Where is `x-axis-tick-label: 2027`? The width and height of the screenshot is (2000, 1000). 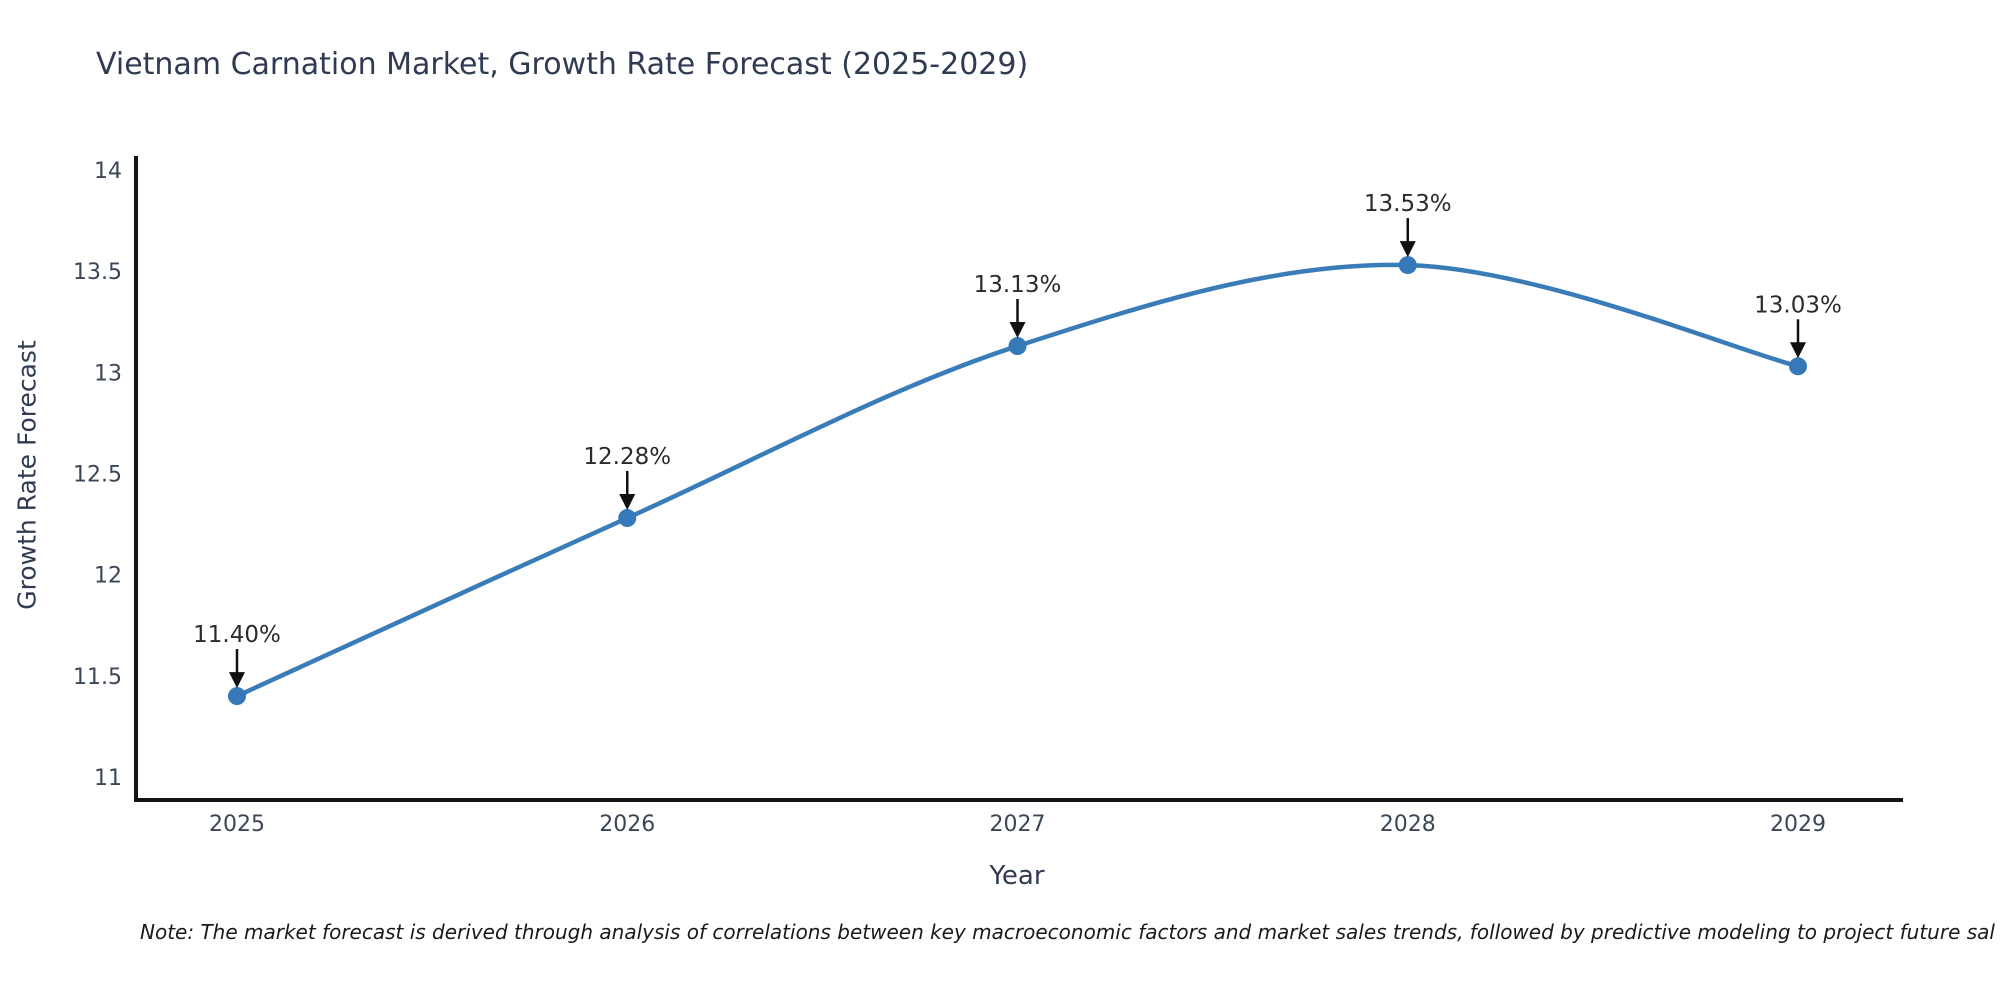
x-axis-tick-label: 2027 is located at coordinates (1018, 824).